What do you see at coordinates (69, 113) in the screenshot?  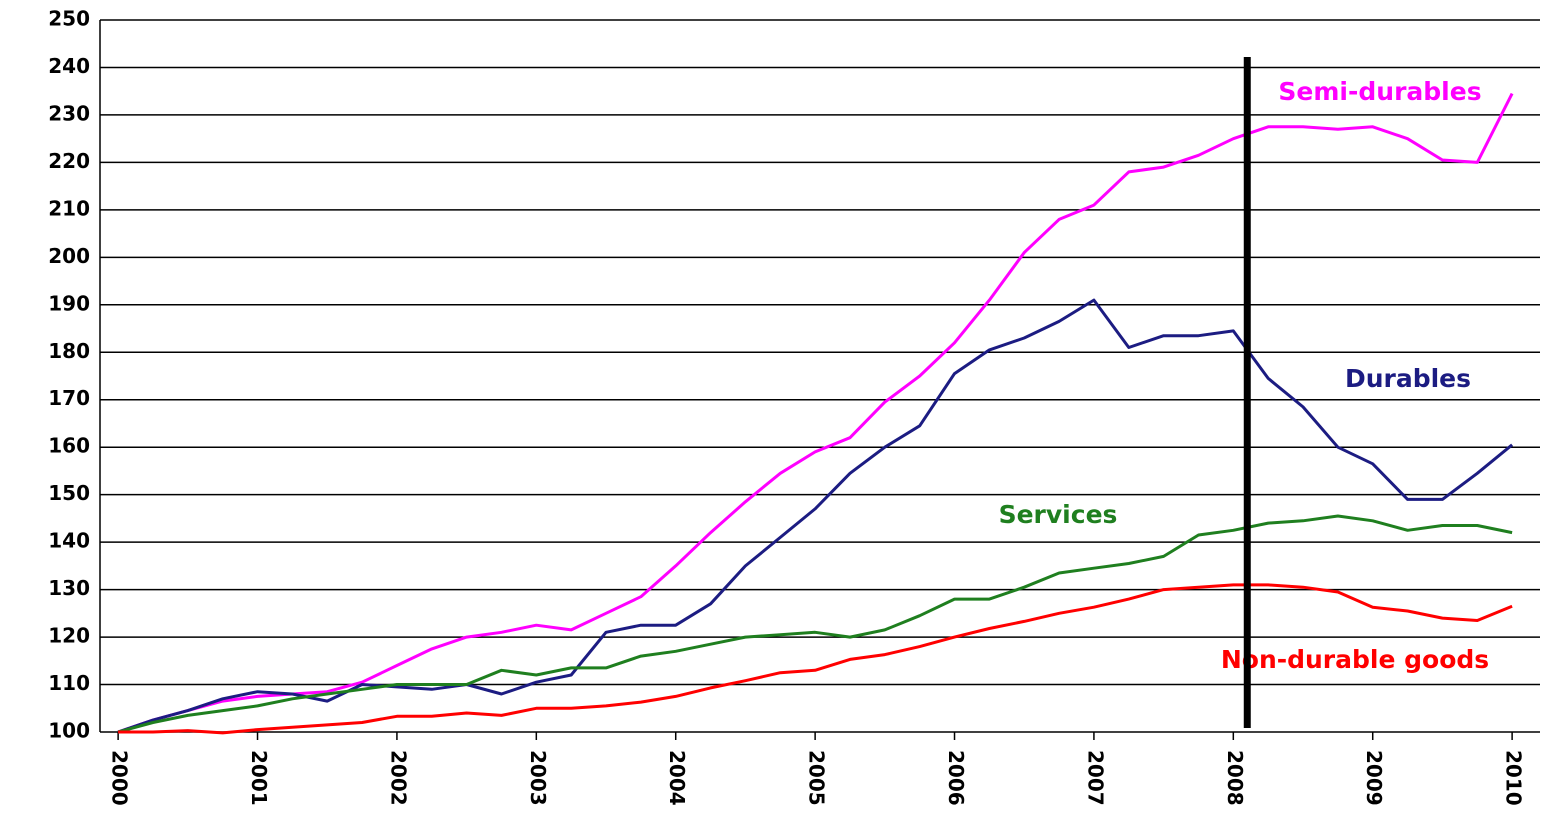 I see `y-tick-label: 230` at bounding box center [69, 113].